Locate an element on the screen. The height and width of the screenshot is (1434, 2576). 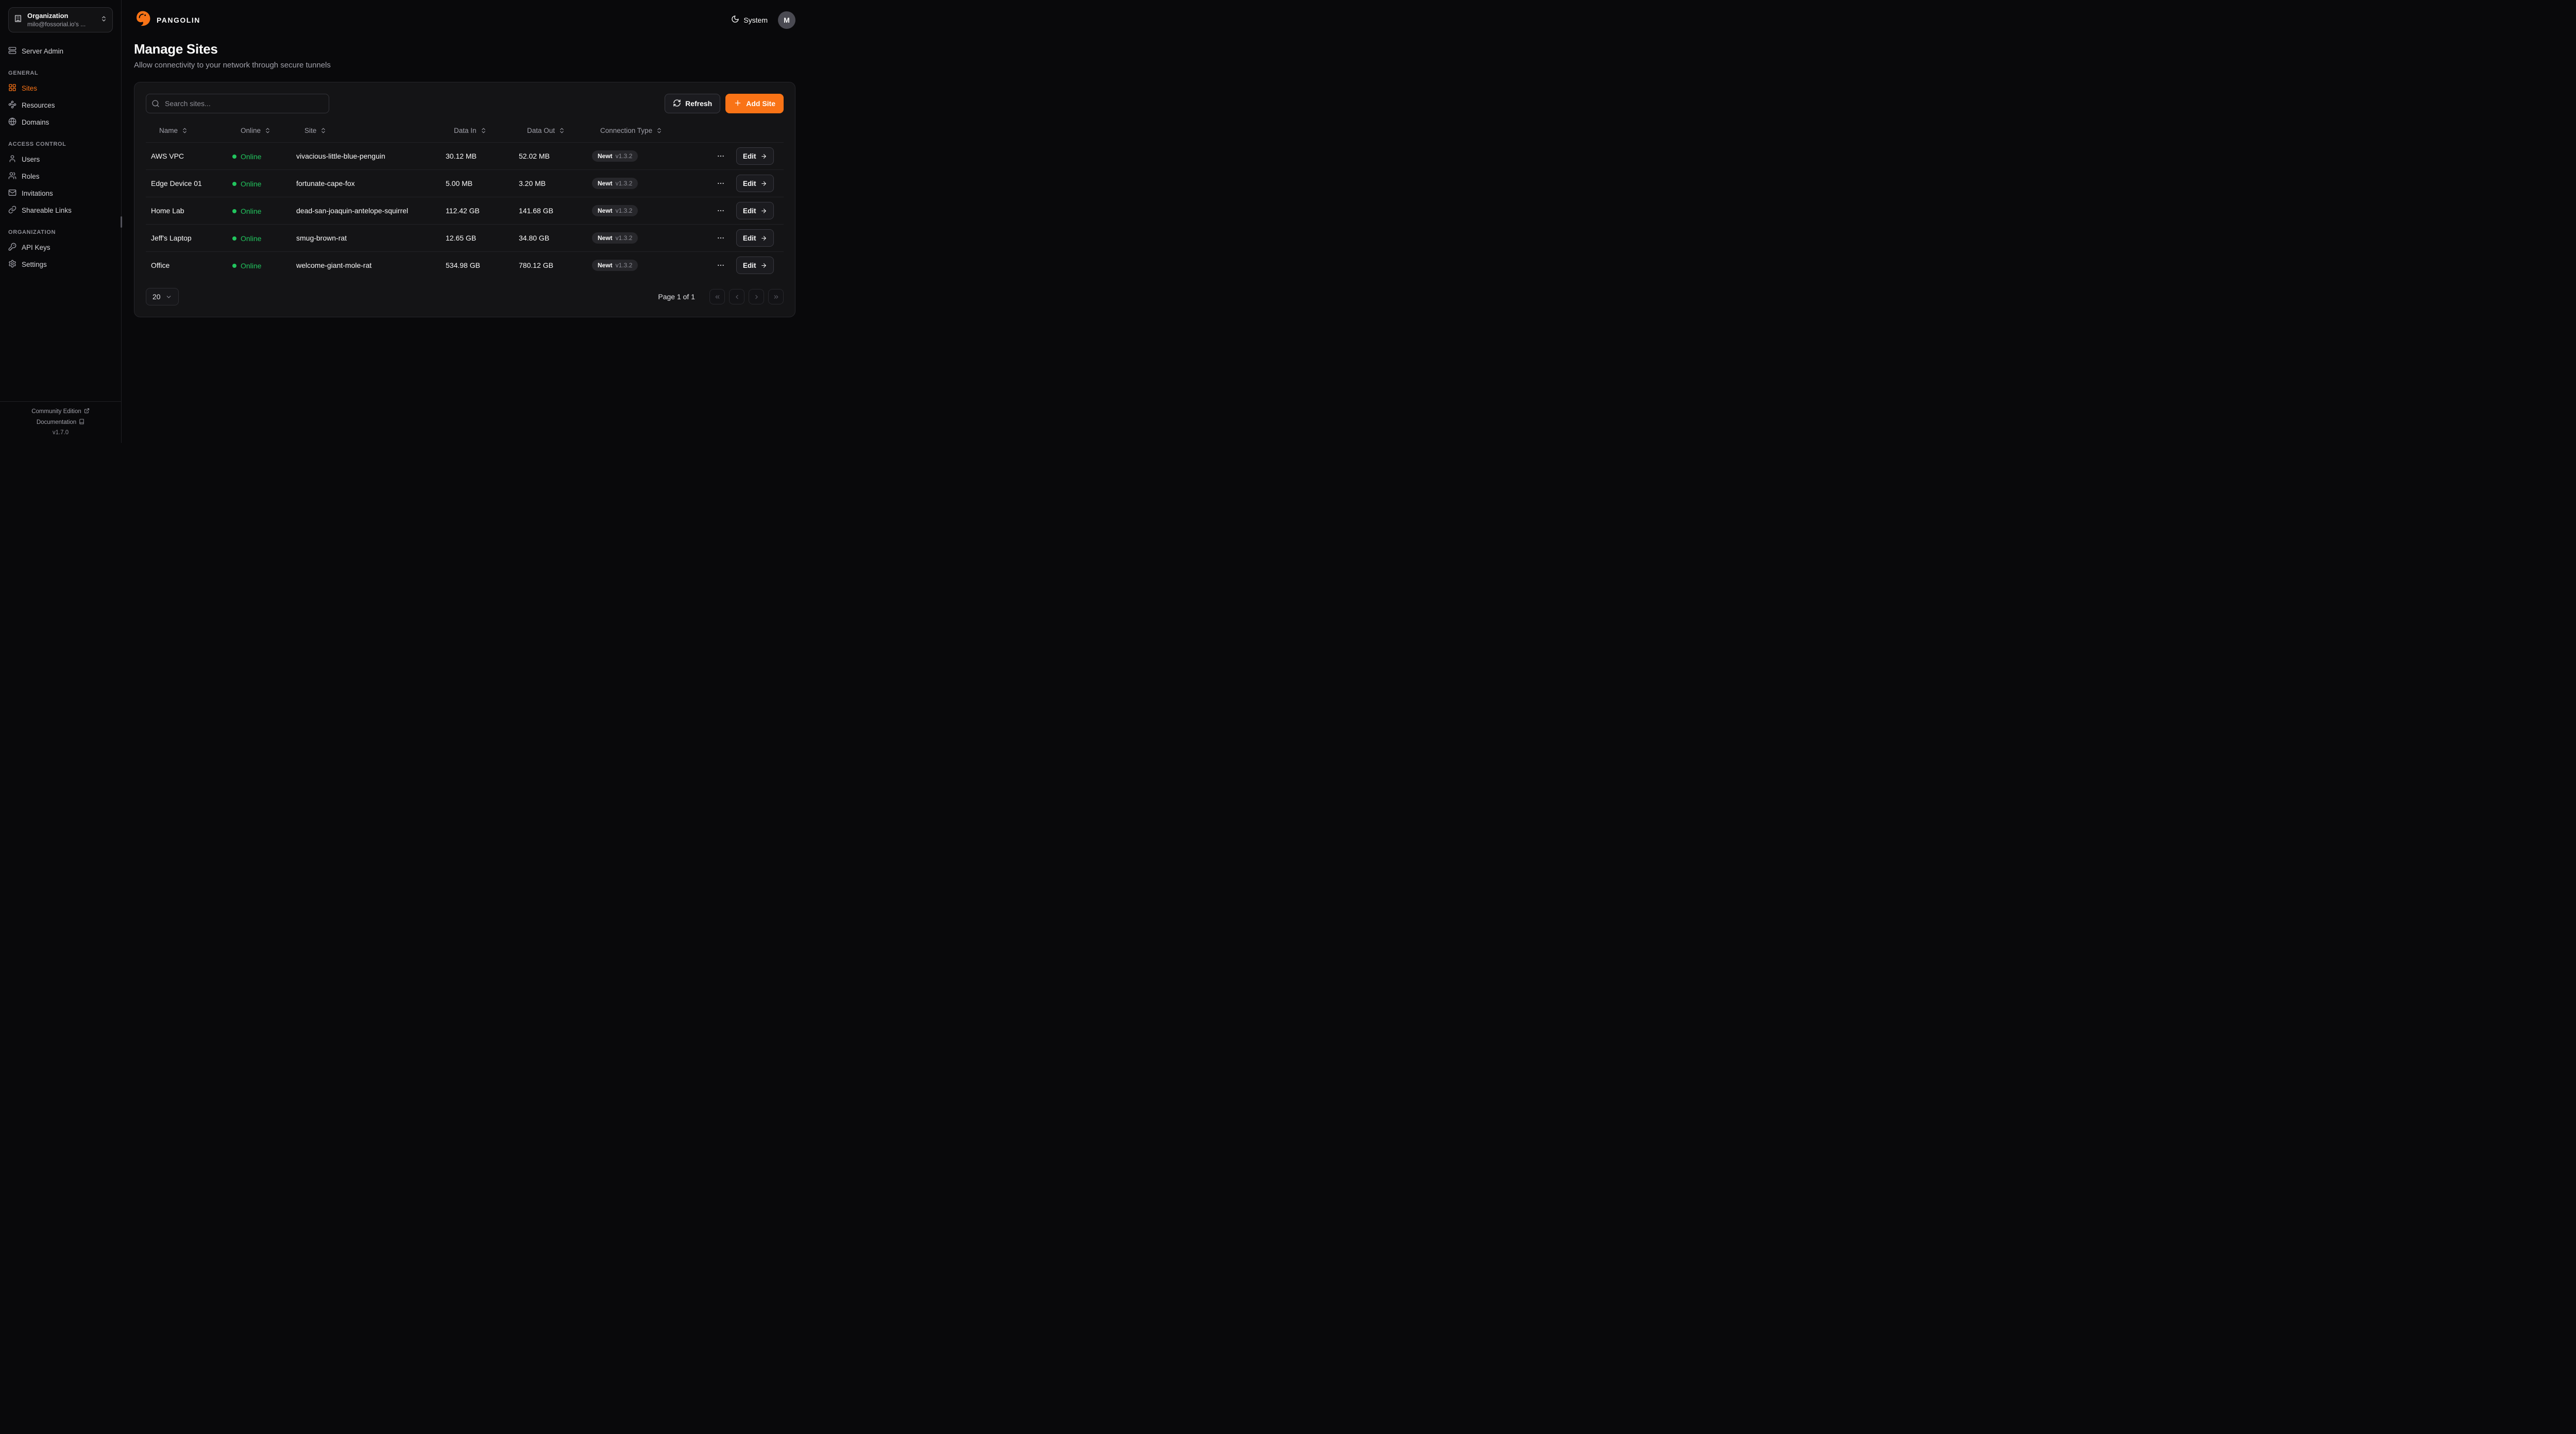
previous-page-button is located at coordinates (736, 296).